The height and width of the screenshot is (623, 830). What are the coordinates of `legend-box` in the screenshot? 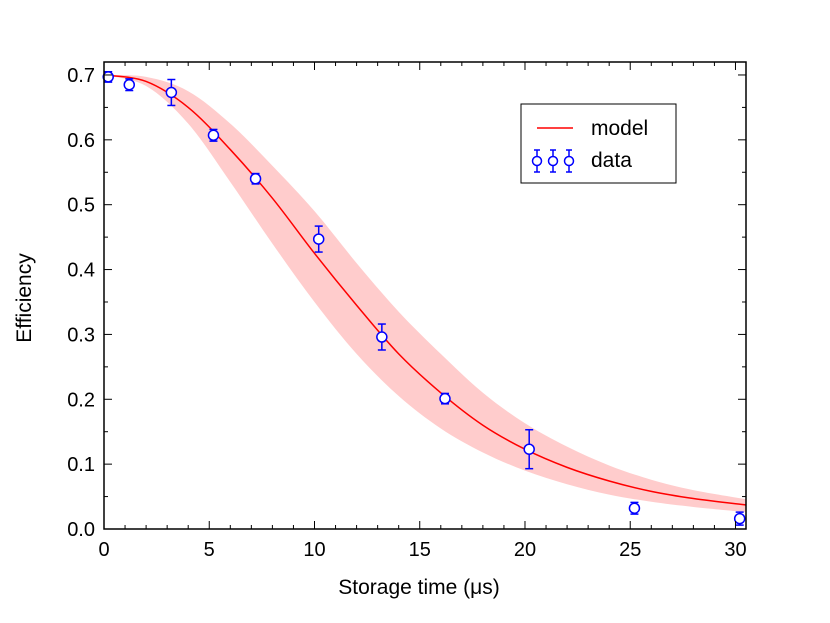 It's located at (598, 143).